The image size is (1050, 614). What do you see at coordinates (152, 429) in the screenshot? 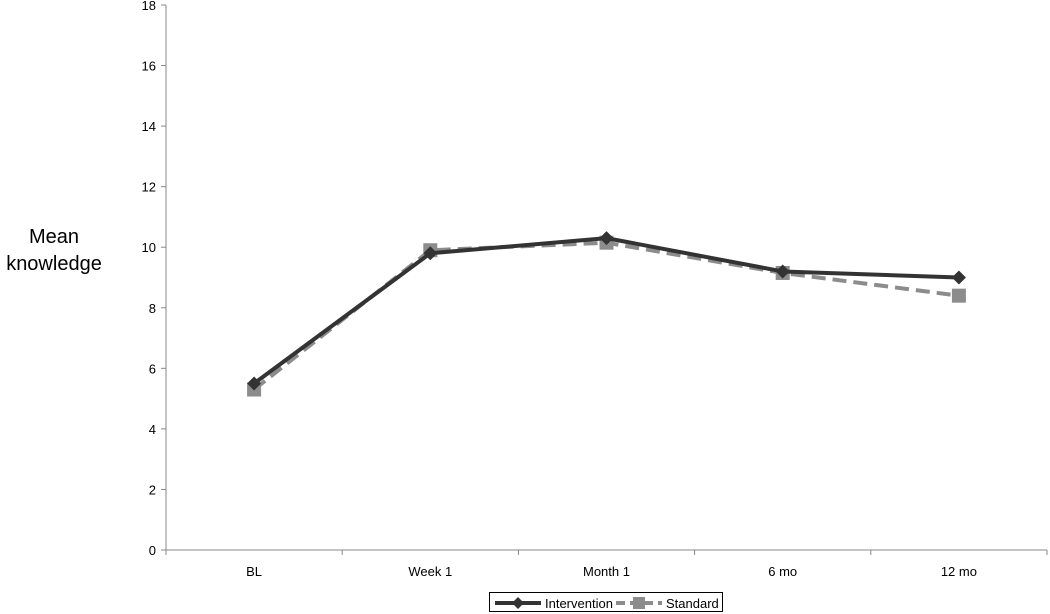
I see `y-tick-label: 4` at bounding box center [152, 429].